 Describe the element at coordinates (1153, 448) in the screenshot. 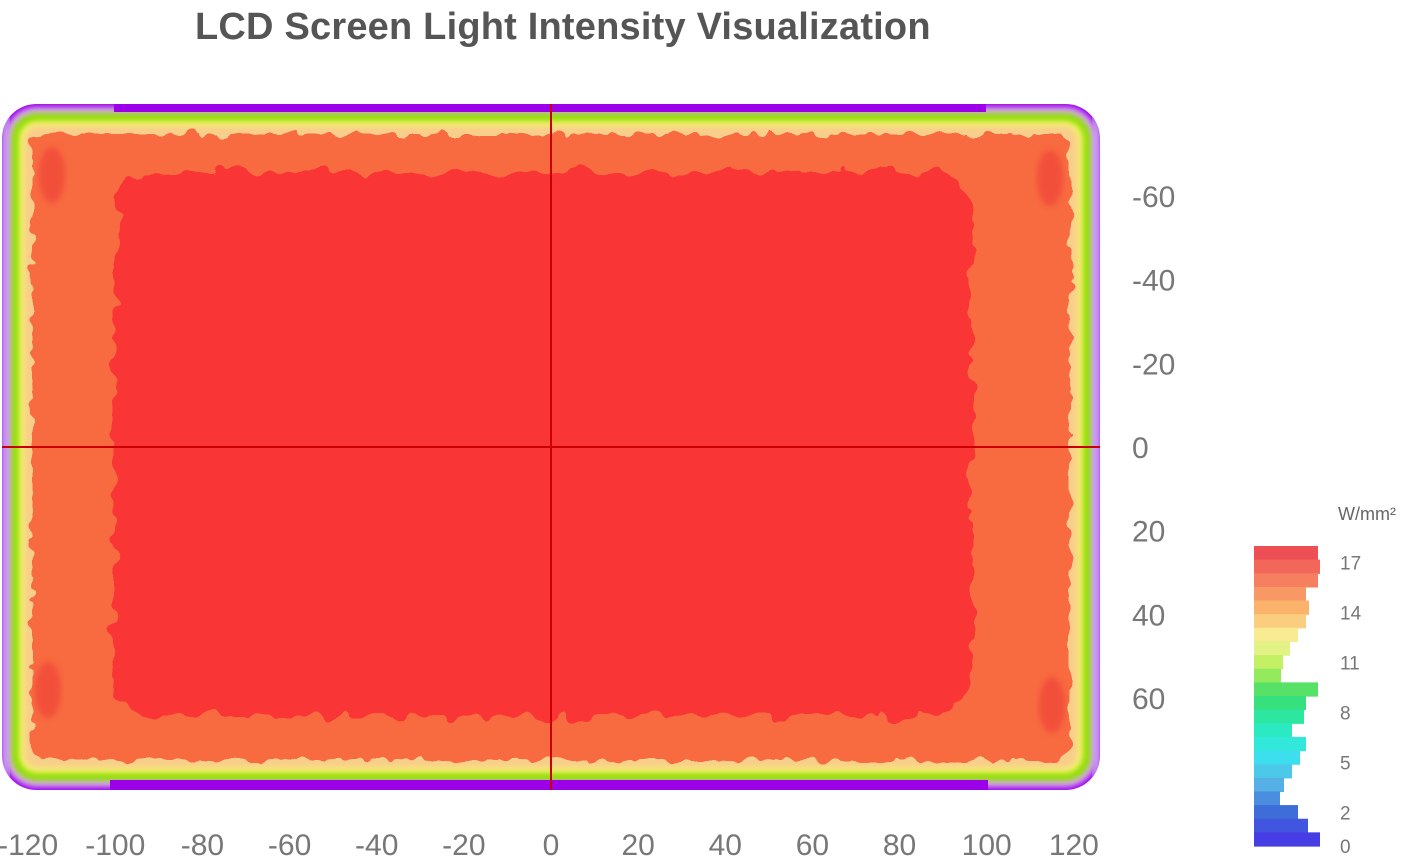

I see `y-axis: -60 -40 -20 0 20 40 60` at that location.